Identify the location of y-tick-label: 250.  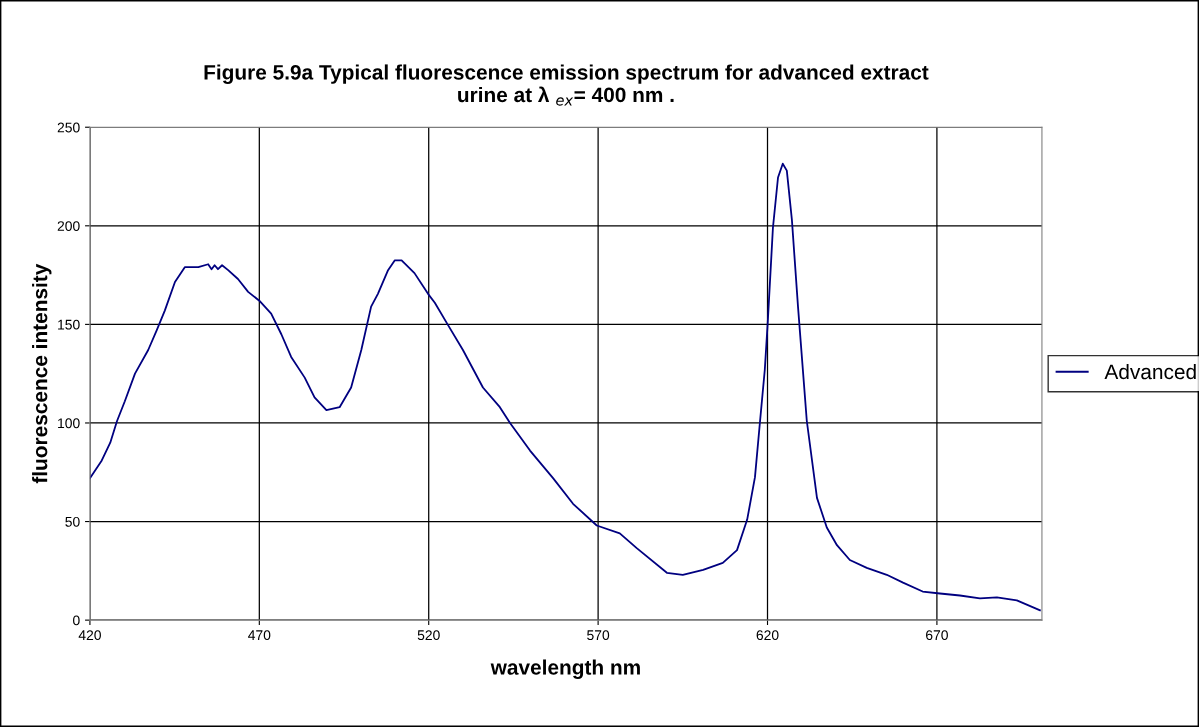
(68, 127).